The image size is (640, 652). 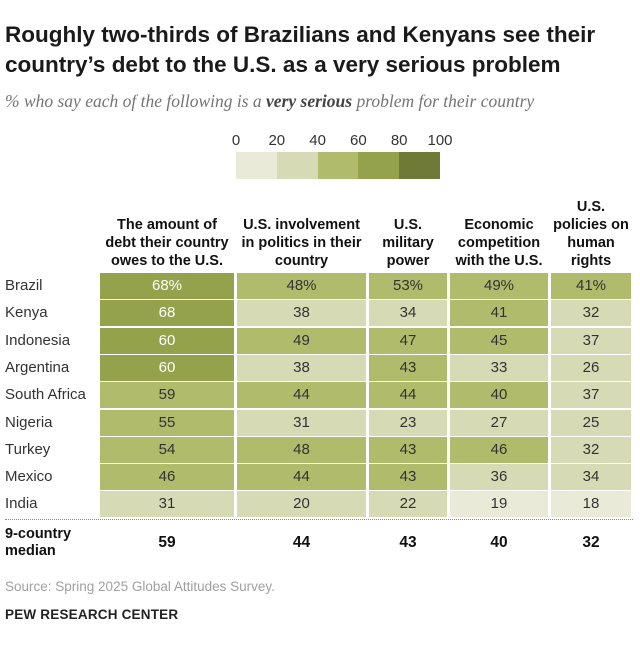 What do you see at coordinates (167, 422) in the screenshot?
I see `heatmap-cell: 55` at bounding box center [167, 422].